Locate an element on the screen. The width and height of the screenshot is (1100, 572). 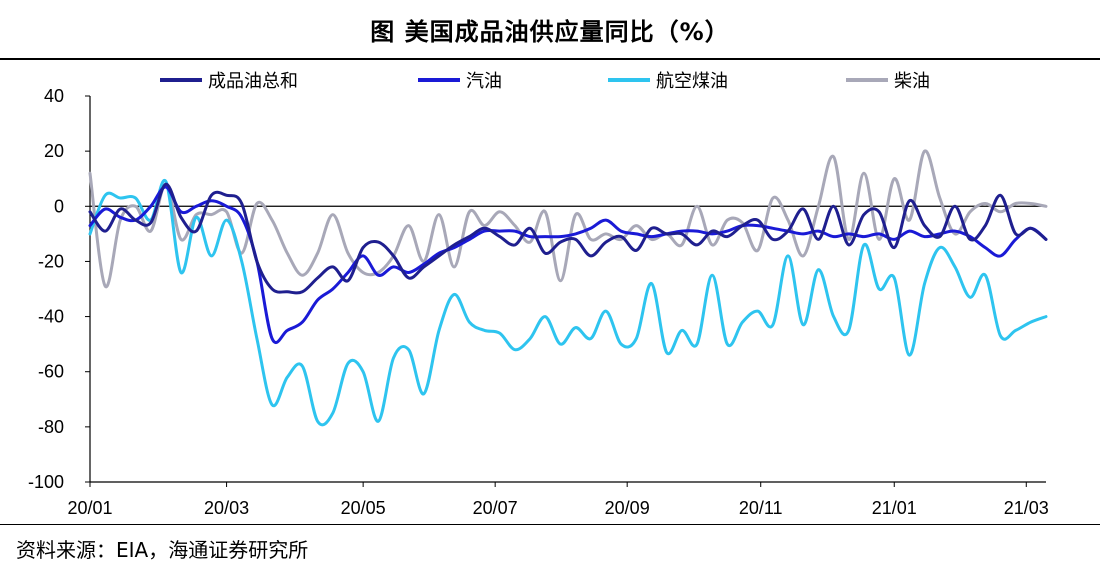
y-tick-label: 20 is located at coordinates (54, 151).